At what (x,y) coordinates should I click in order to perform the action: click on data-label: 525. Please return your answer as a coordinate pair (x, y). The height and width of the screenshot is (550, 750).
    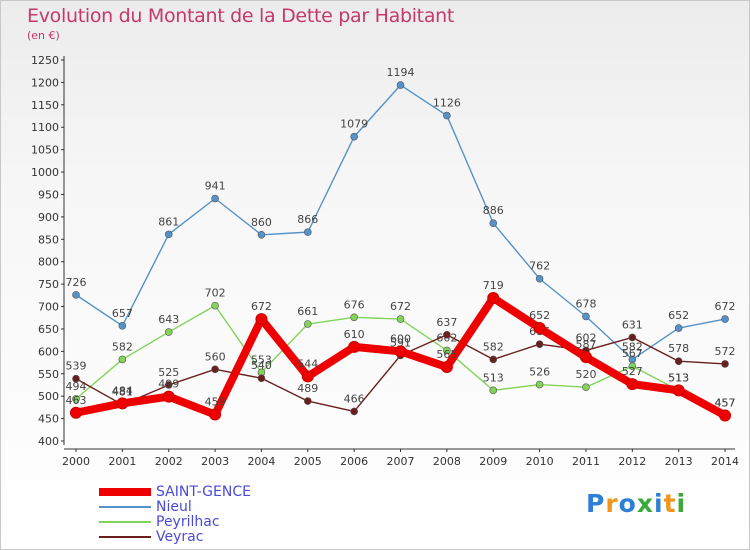
    Looking at the image, I should click on (168, 372).